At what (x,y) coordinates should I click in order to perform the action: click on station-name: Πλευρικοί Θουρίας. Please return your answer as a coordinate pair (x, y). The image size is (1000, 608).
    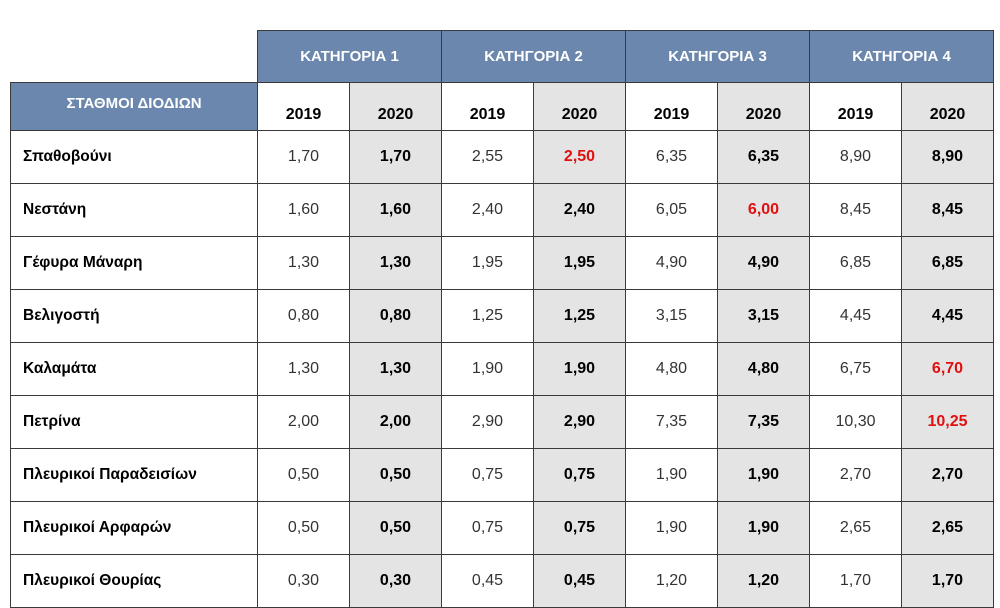
    Looking at the image, I should click on (134, 581).